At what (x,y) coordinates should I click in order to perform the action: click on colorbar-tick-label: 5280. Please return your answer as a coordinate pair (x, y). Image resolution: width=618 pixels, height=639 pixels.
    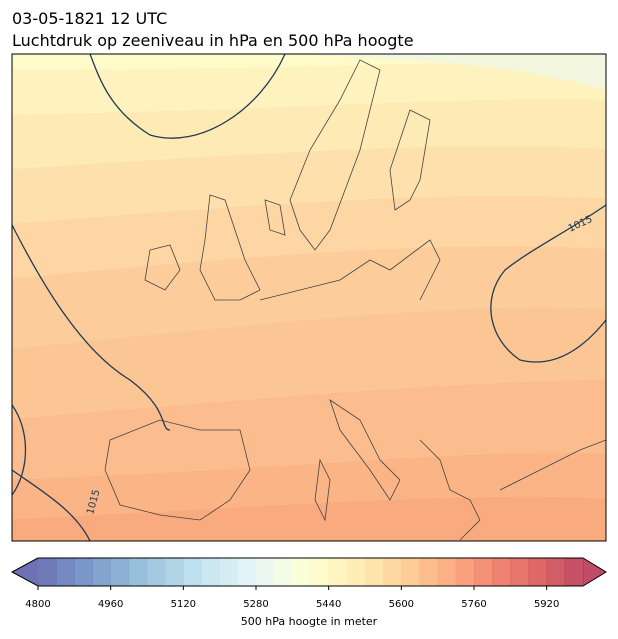
    Looking at the image, I should click on (255, 604).